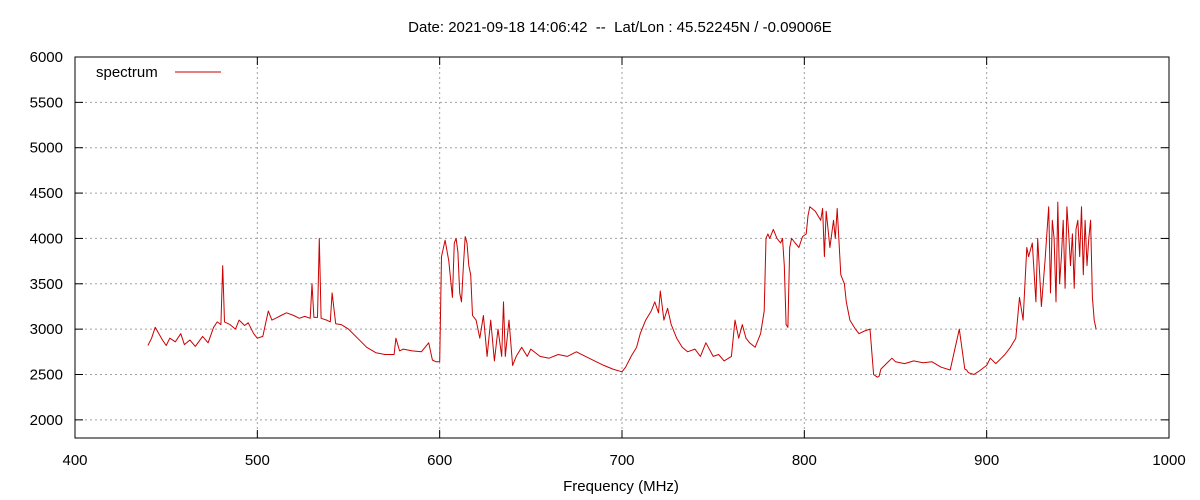  What do you see at coordinates (74, 460) in the screenshot?
I see `x-tick-label: 400` at bounding box center [74, 460].